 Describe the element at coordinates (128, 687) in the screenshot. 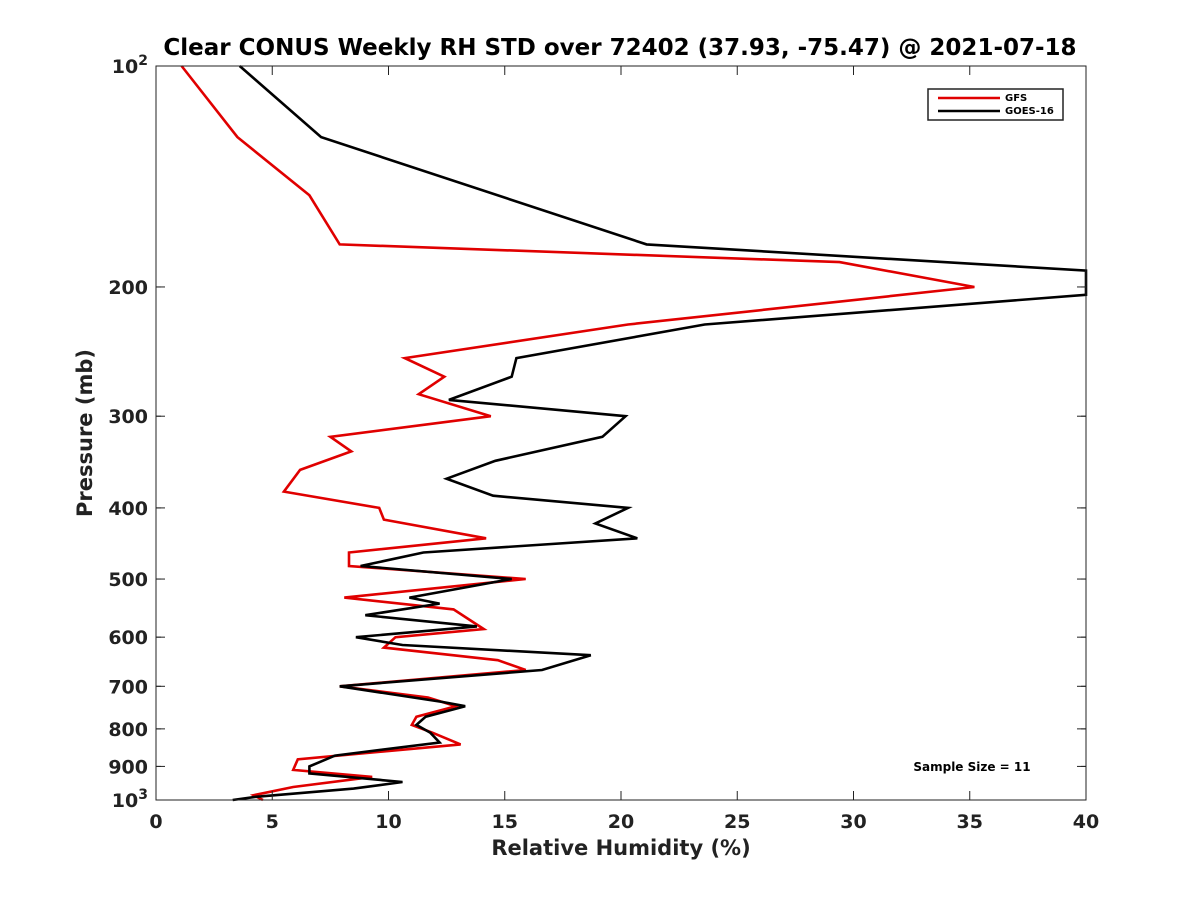

I see `y-tick-label: 700` at that location.